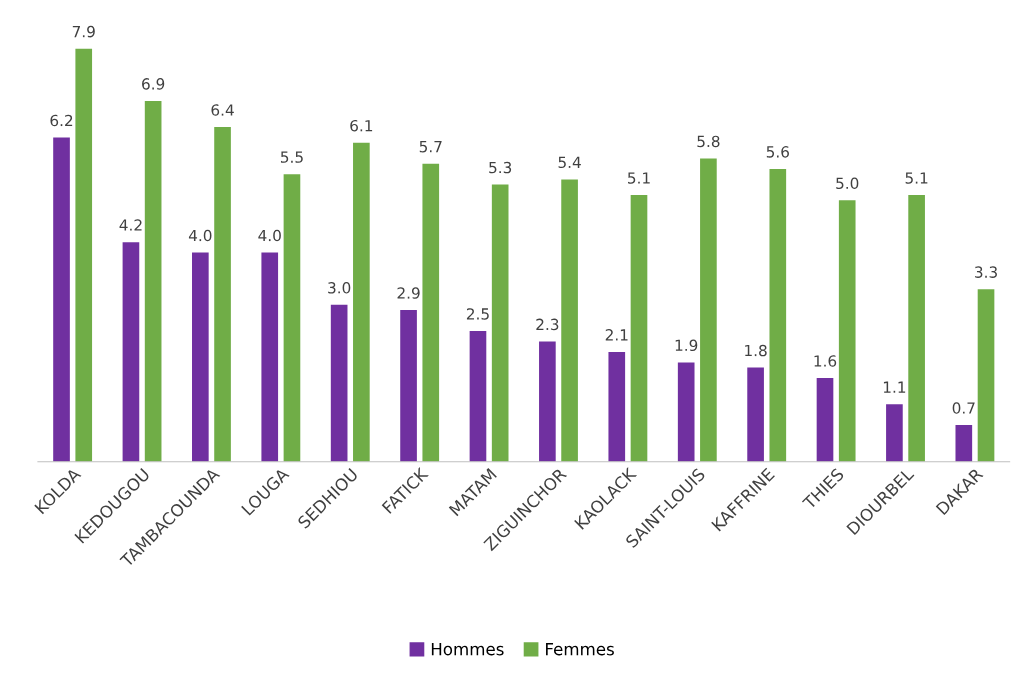 Image resolution: width=1025 pixels, height=677 pixels. What do you see at coordinates (686, 345) in the screenshot?
I see `data-label: 1.9` at bounding box center [686, 345].